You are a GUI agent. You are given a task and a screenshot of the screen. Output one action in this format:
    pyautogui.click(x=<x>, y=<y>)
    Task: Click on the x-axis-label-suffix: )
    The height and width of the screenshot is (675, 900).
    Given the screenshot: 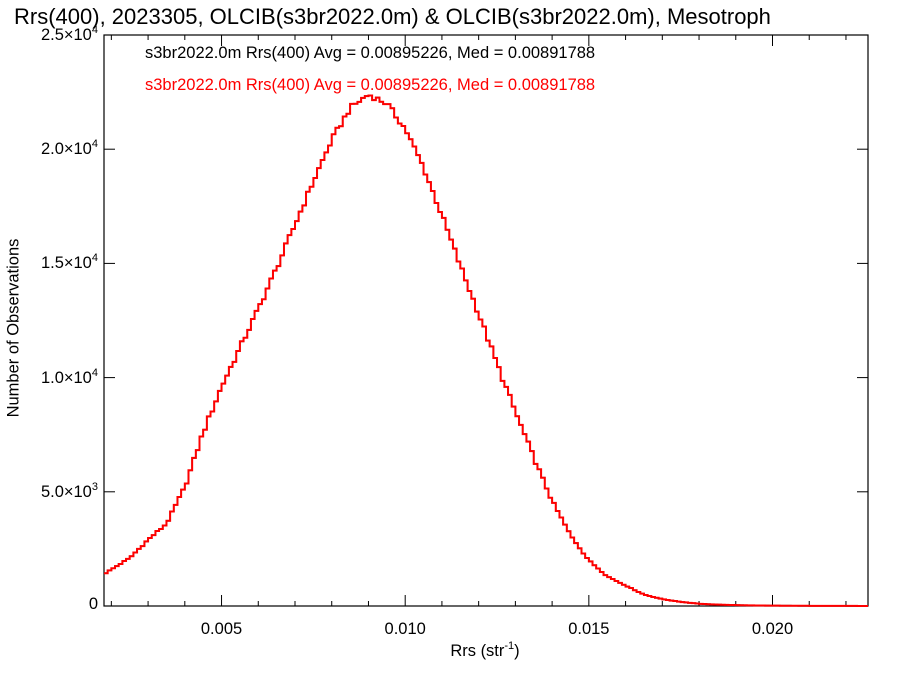 What is the action you would take?
    pyautogui.click(x=517, y=651)
    